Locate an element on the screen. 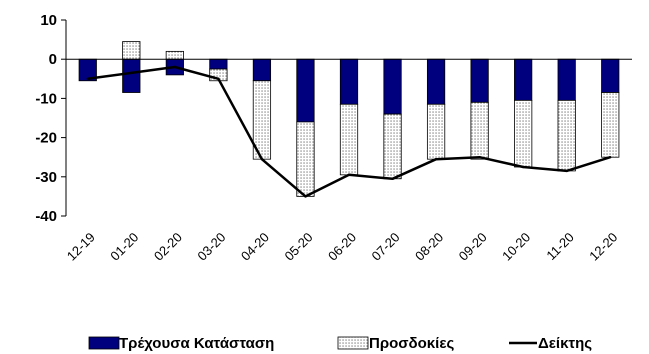 This screenshot has width=649, height=354. y-tick-label: -20 is located at coordinates (46, 138).